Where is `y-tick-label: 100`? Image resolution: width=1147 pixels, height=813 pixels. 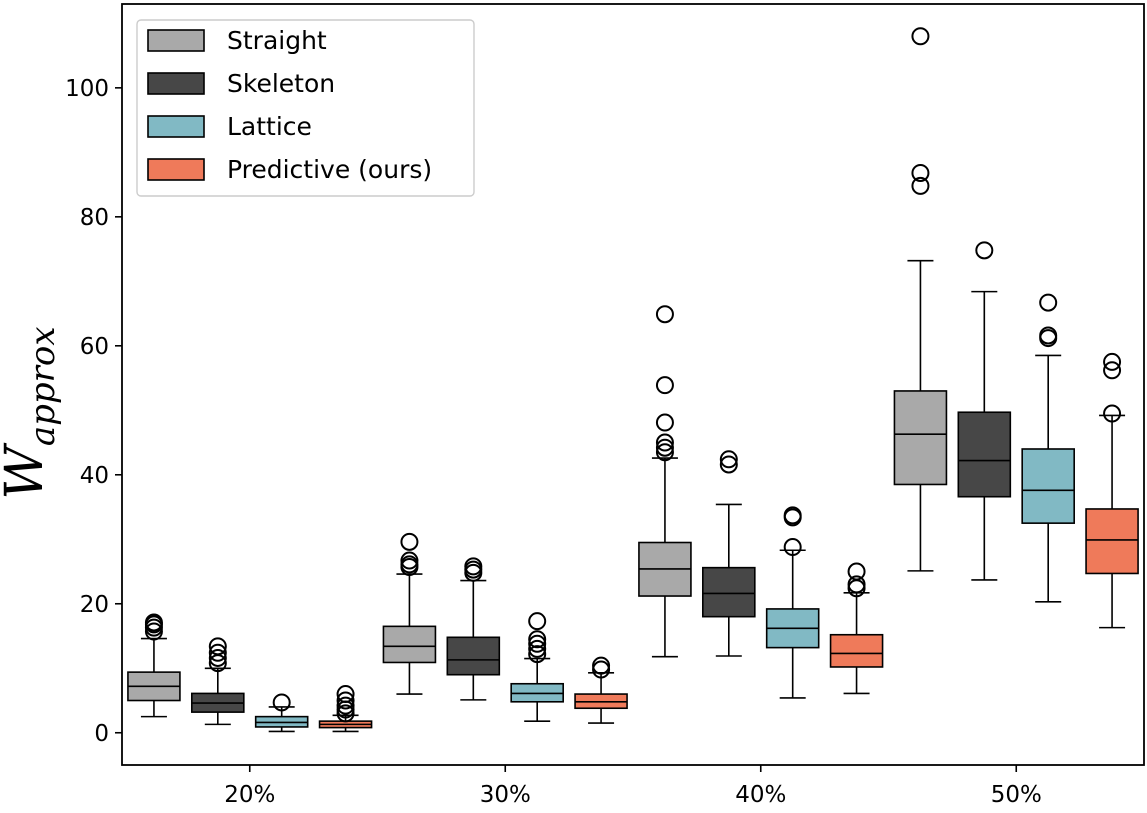 y-tick-label: 100 is located at coordinates (87, 89).